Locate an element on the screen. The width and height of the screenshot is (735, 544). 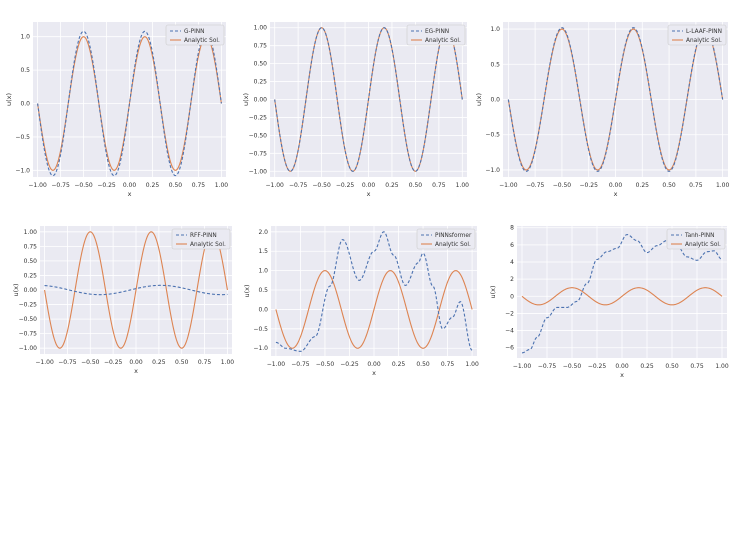
y-tick-label: 6 is located at coordinates (512, 245).